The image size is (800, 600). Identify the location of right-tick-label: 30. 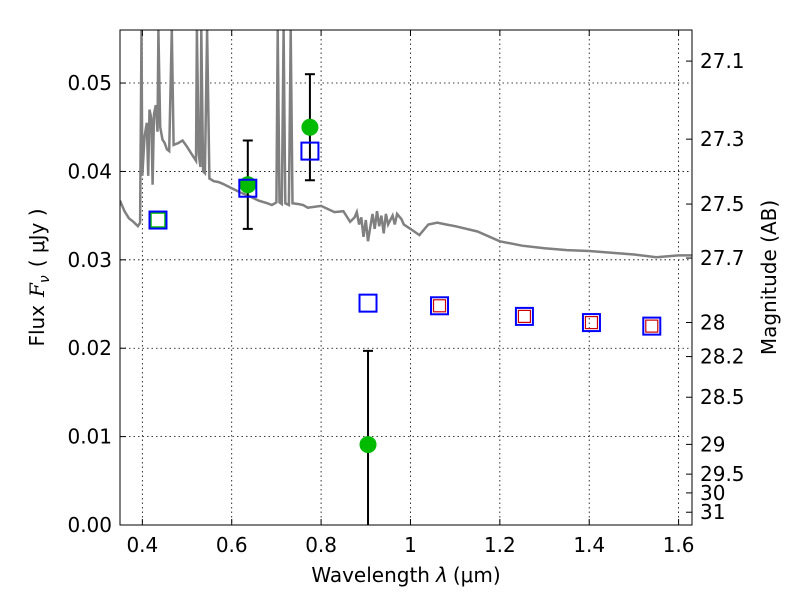
(712, 493).